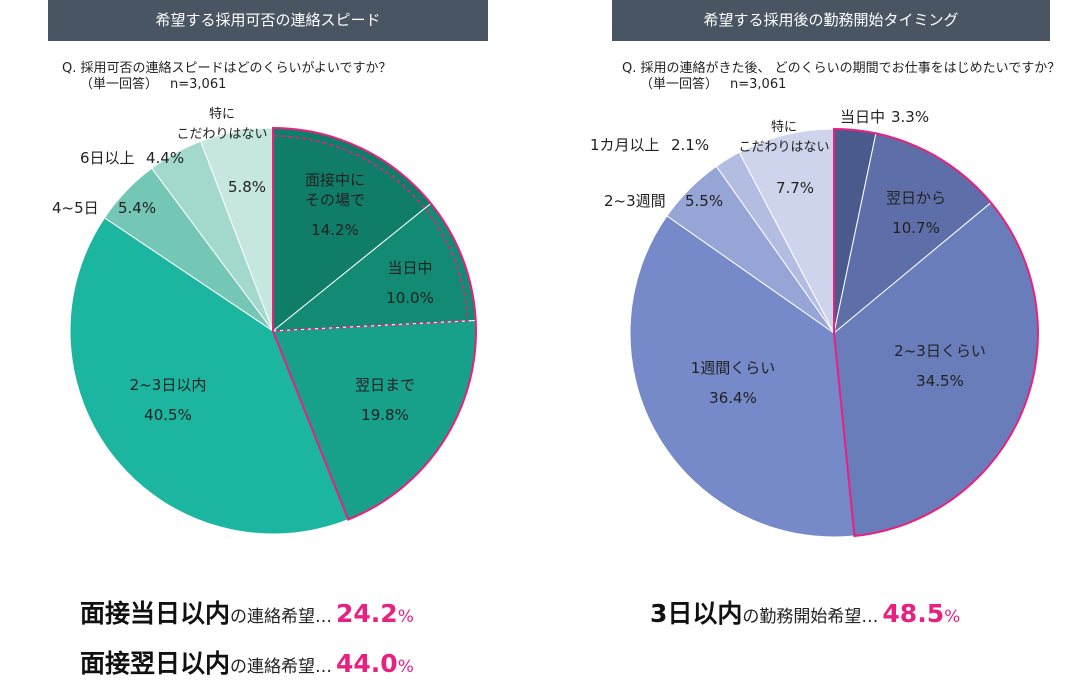 The width and height of the screenshot is (1074, 700). I want to click on summary-1-value: 24.2, so click(367, 613).